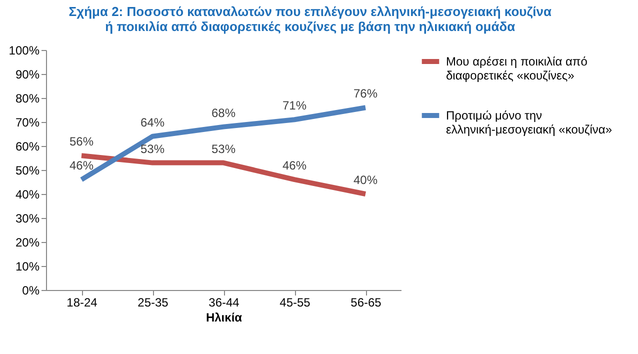 This screenshot has width=638, height=354. I want to click on y-tick-label: 10%, so click(27, 267).